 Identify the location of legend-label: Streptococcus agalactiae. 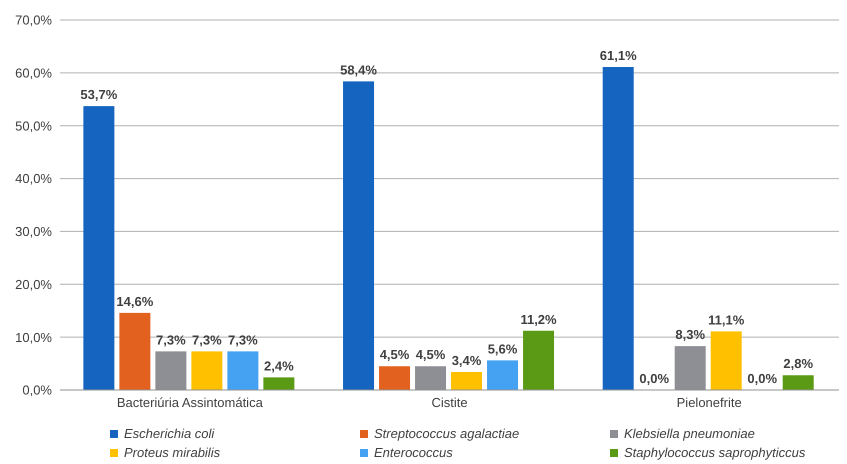
(447, 433).